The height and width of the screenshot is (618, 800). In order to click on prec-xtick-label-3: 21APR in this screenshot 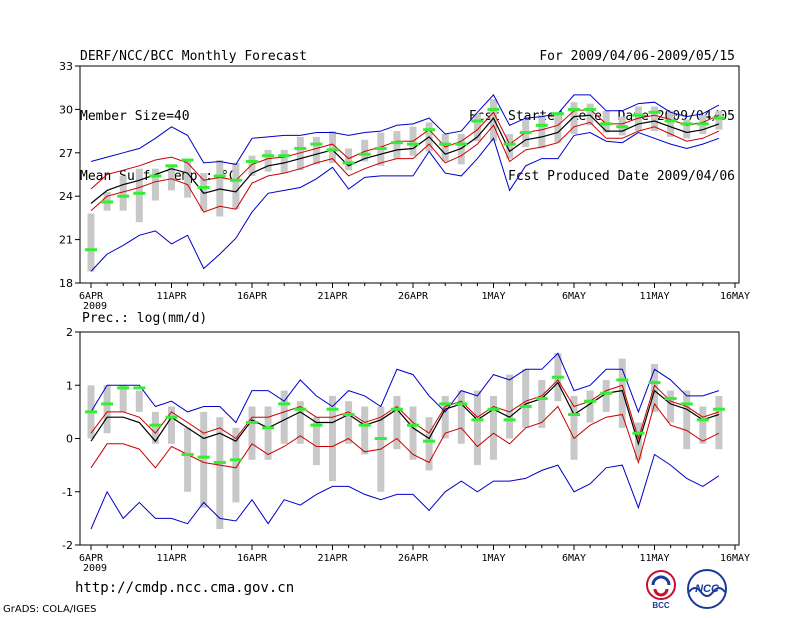, I will do `click(332, 558)`.